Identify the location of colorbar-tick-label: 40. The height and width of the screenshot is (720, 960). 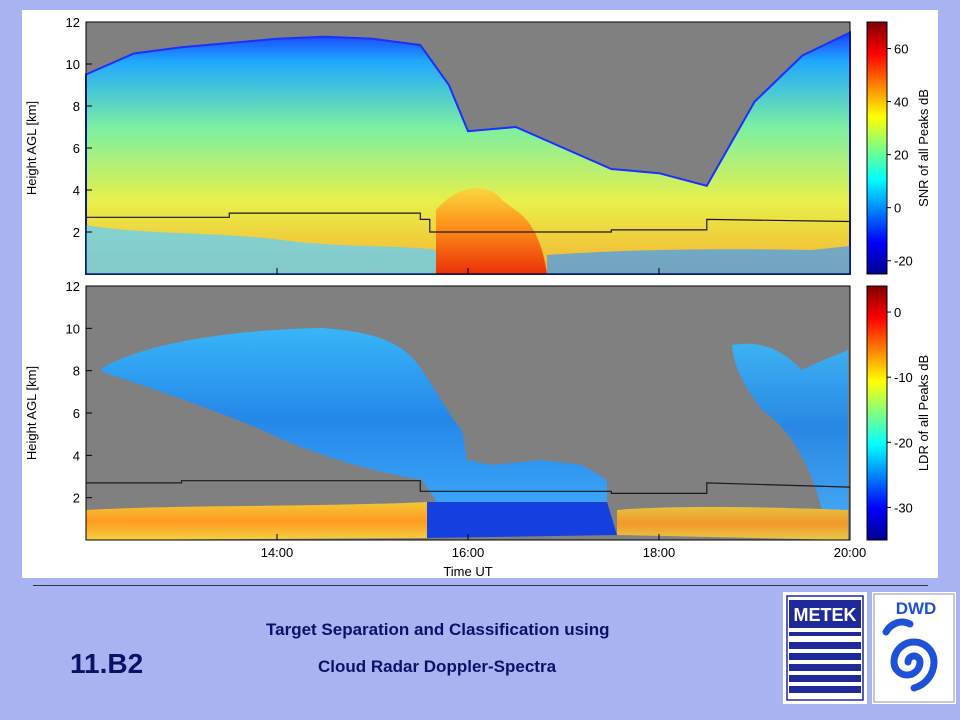
(901, 102).